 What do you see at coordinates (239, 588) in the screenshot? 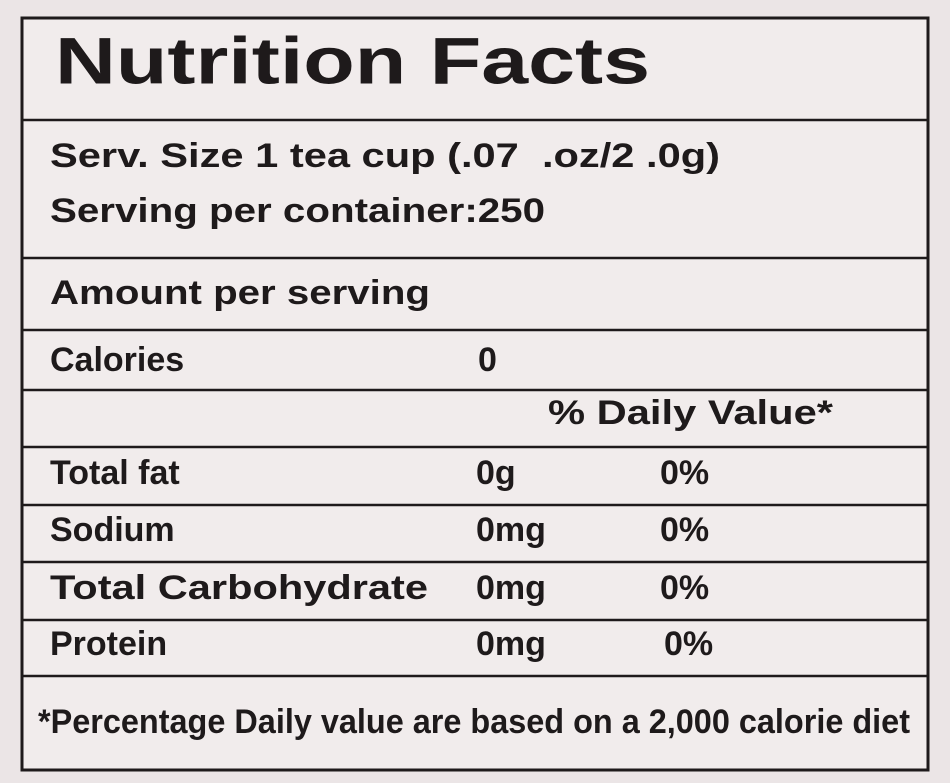
I see `nutrient-name: Total Carbohydrate` at bounding box center [239, 588].